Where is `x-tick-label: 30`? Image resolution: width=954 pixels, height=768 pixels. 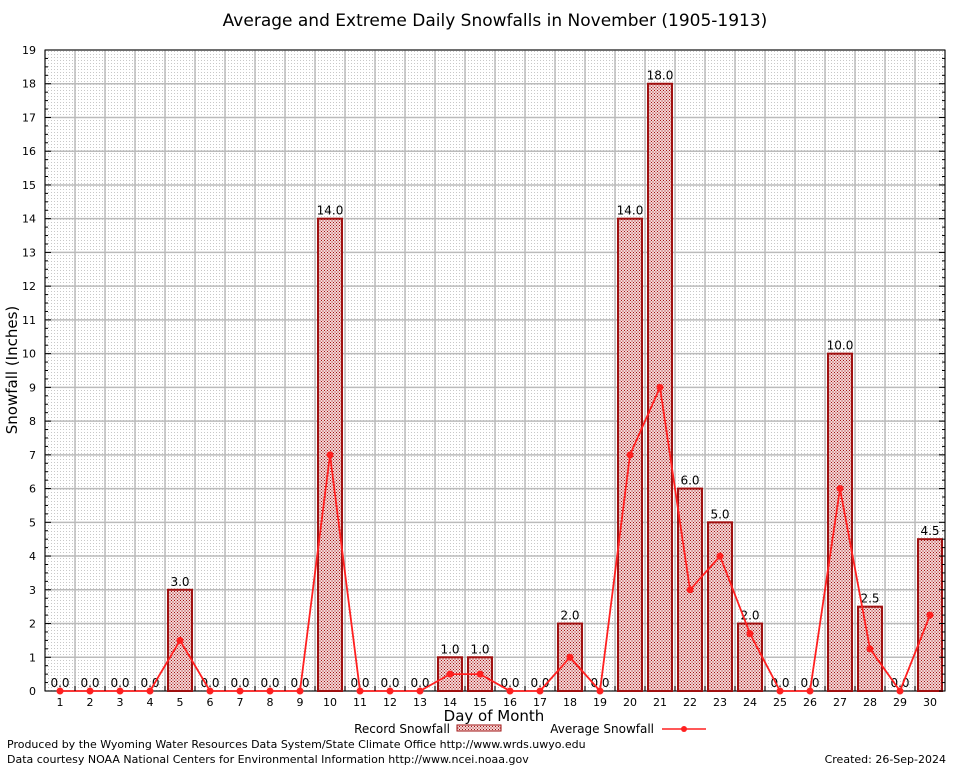
x-tick-label: 30 is located at coordinates (930, 702).